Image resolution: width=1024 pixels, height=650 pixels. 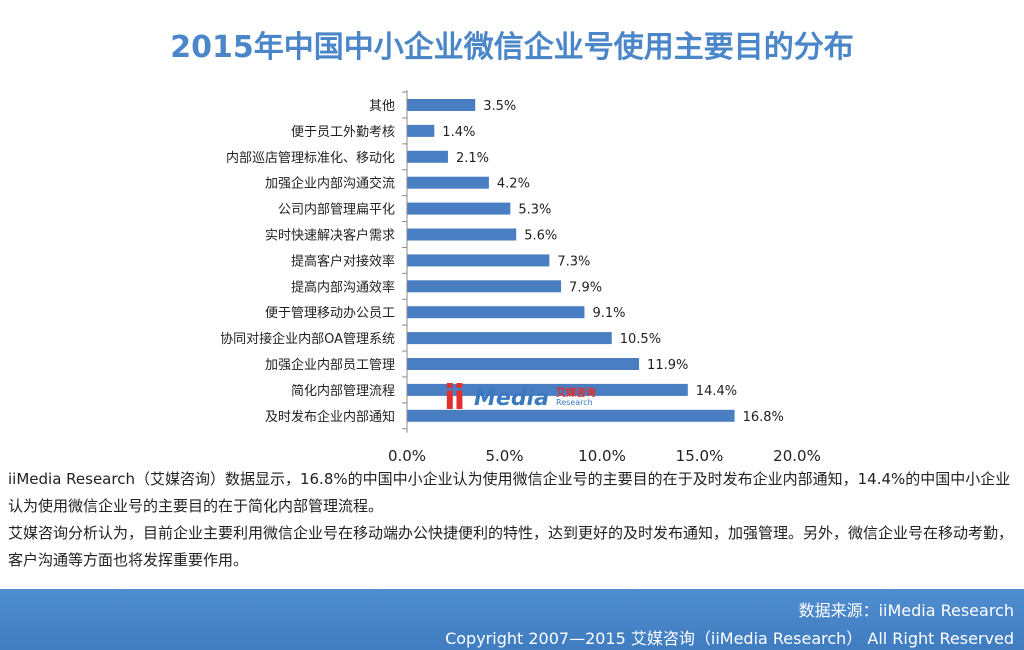 What do you see at coordinates (472, 158) in the screenshot?
I see `value-label: 2.1%` at bounding box center [472, 158].